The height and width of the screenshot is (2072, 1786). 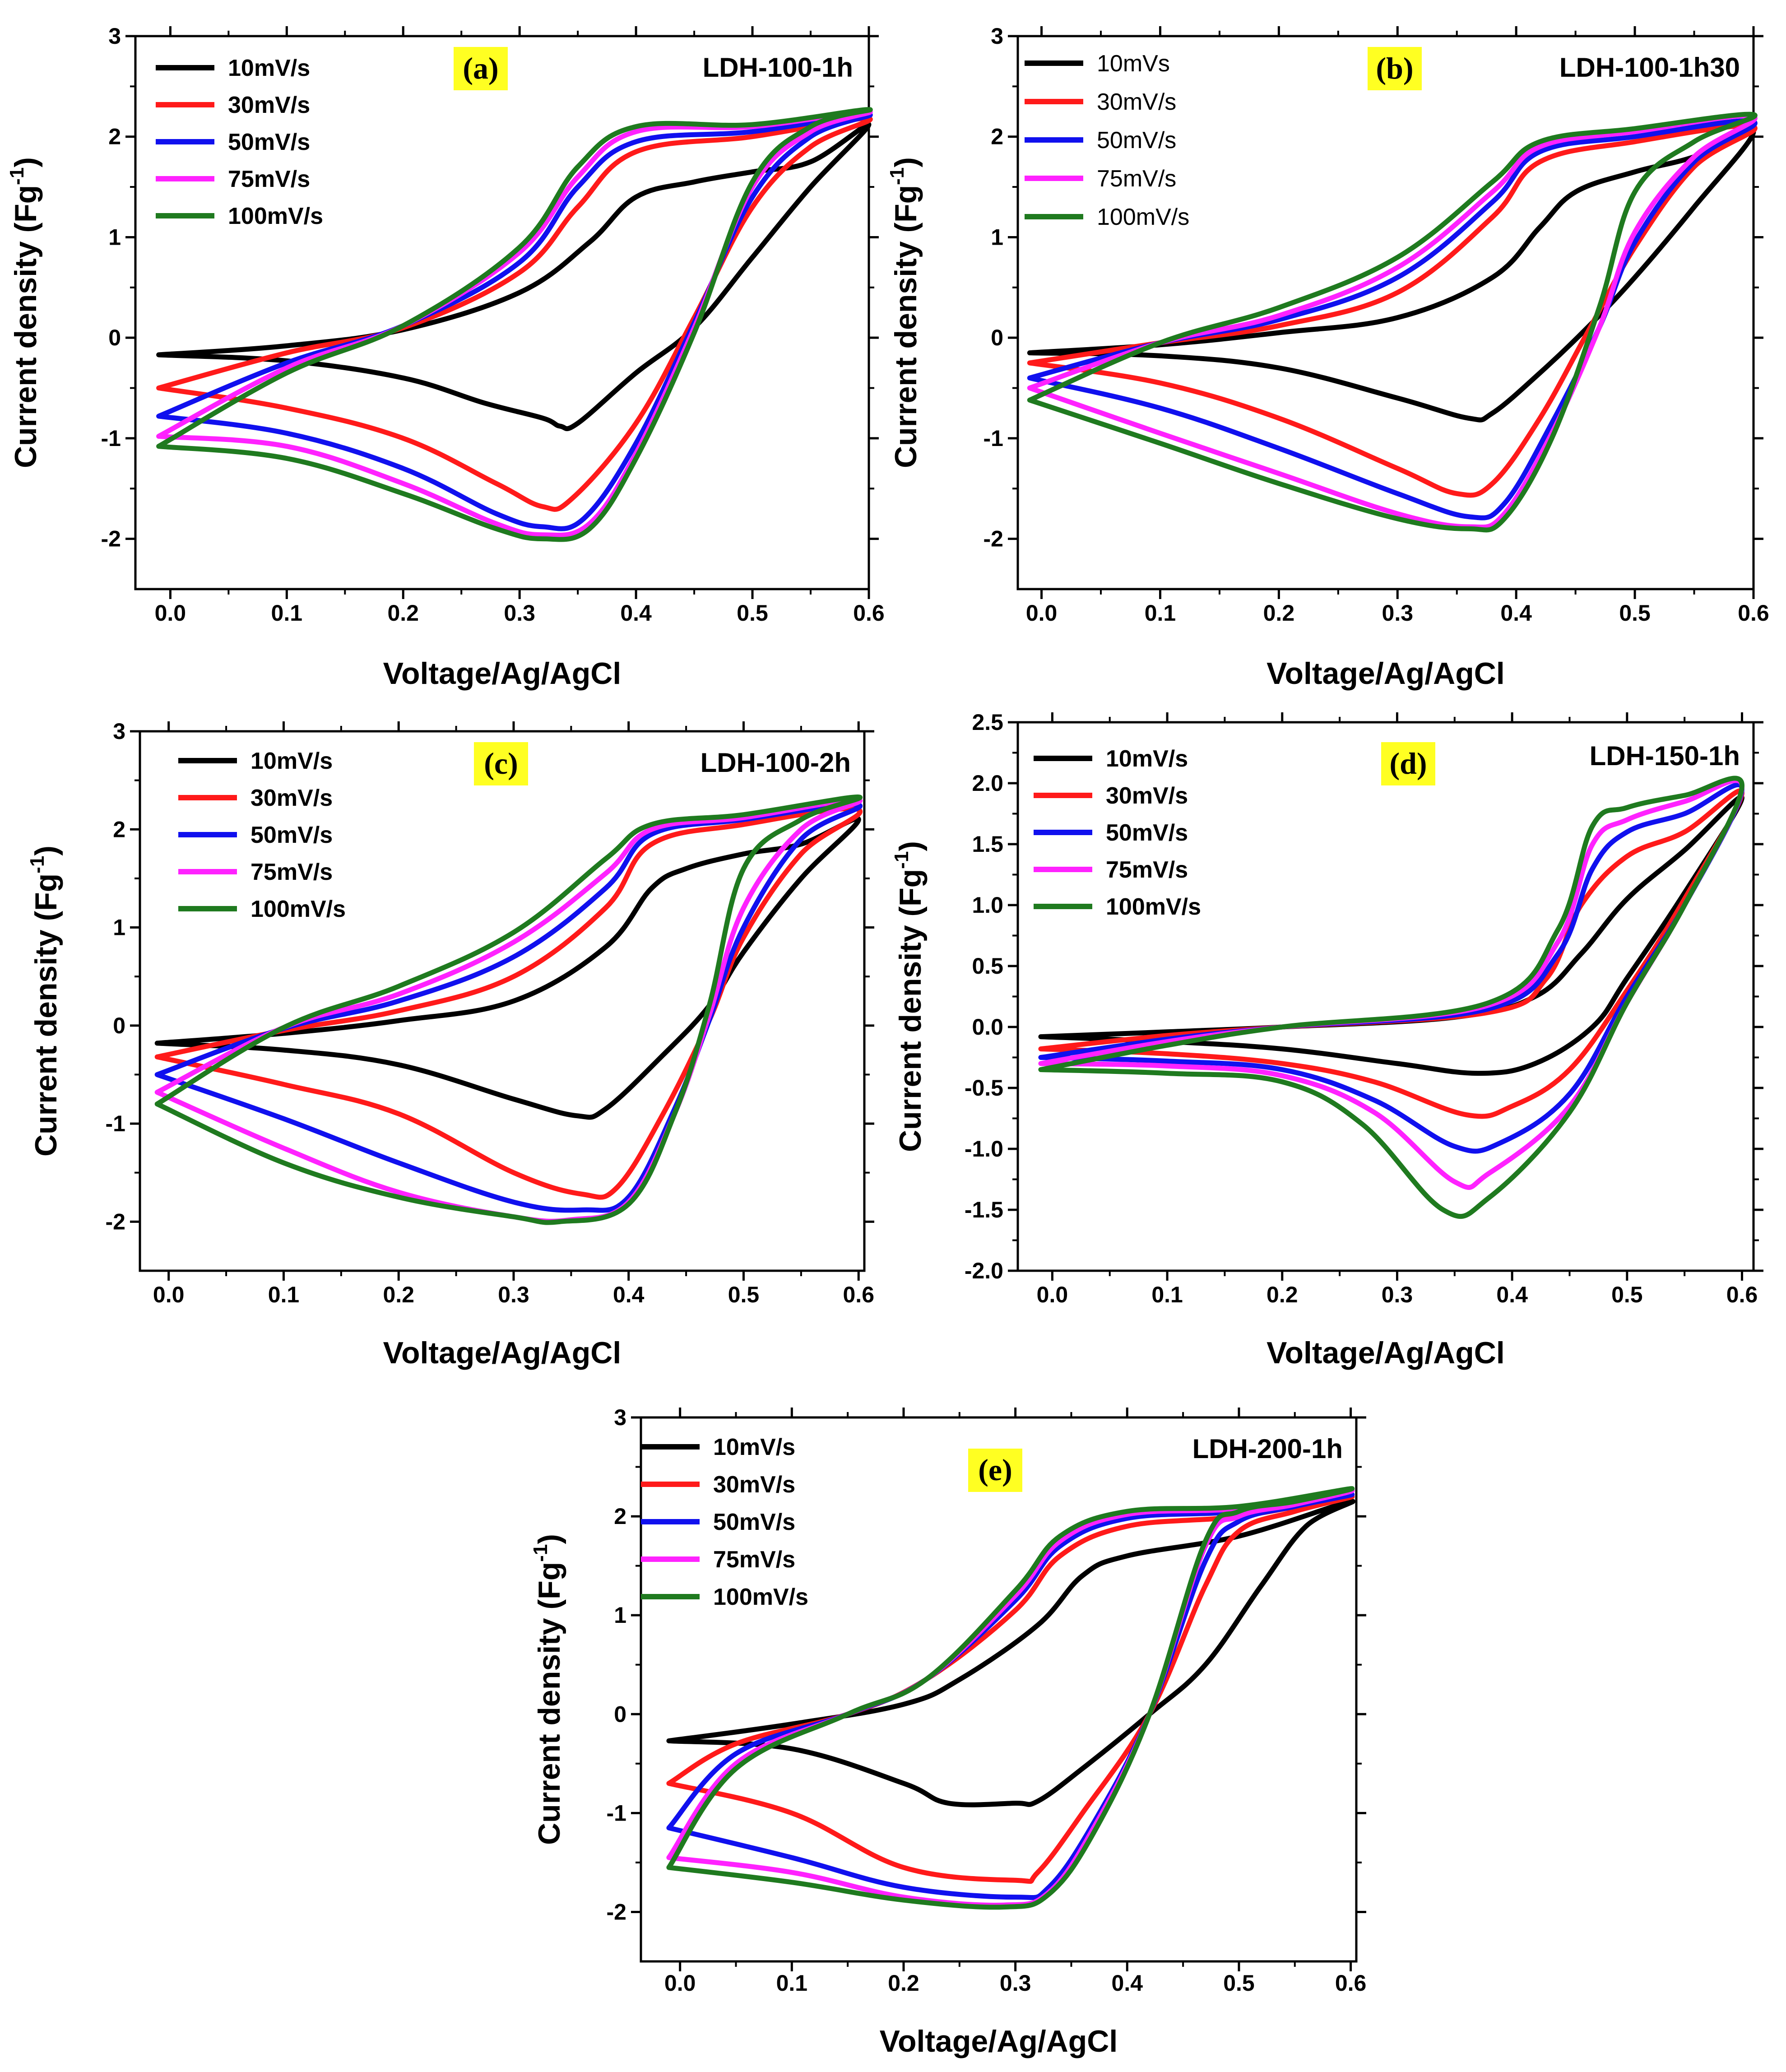 I want to click on sample-label: LDH-100-1h, so click(x=778, y=67).